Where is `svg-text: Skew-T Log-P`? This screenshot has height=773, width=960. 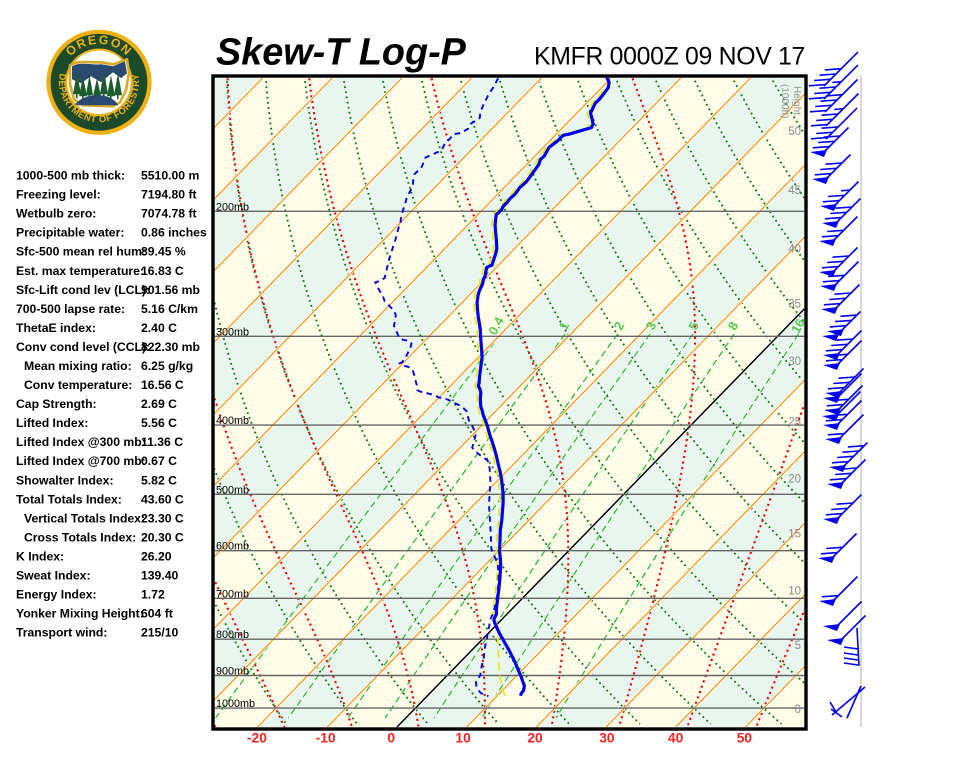 svg-text: Skew-T Log-P is located at coordinates (341, 53).